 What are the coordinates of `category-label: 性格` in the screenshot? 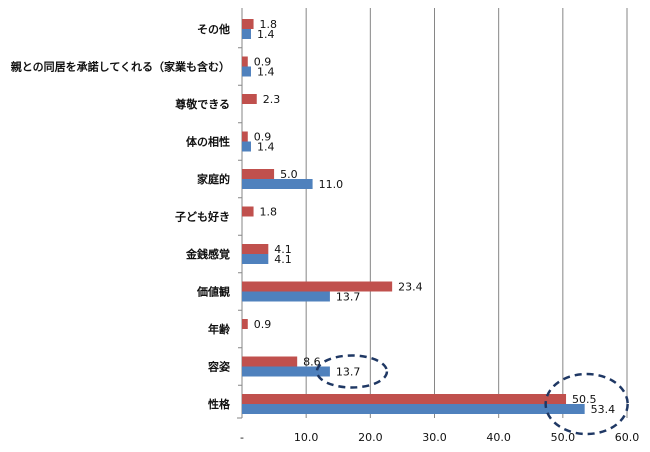 It's located at (219, 404).